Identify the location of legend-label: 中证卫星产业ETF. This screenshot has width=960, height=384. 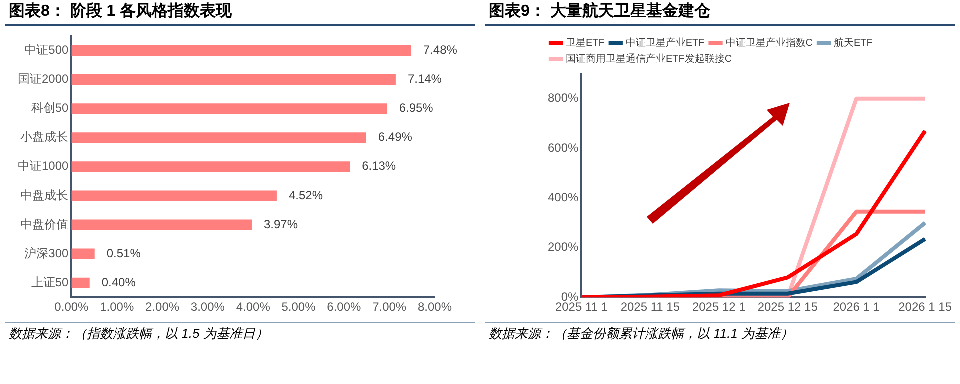
(665, 42).